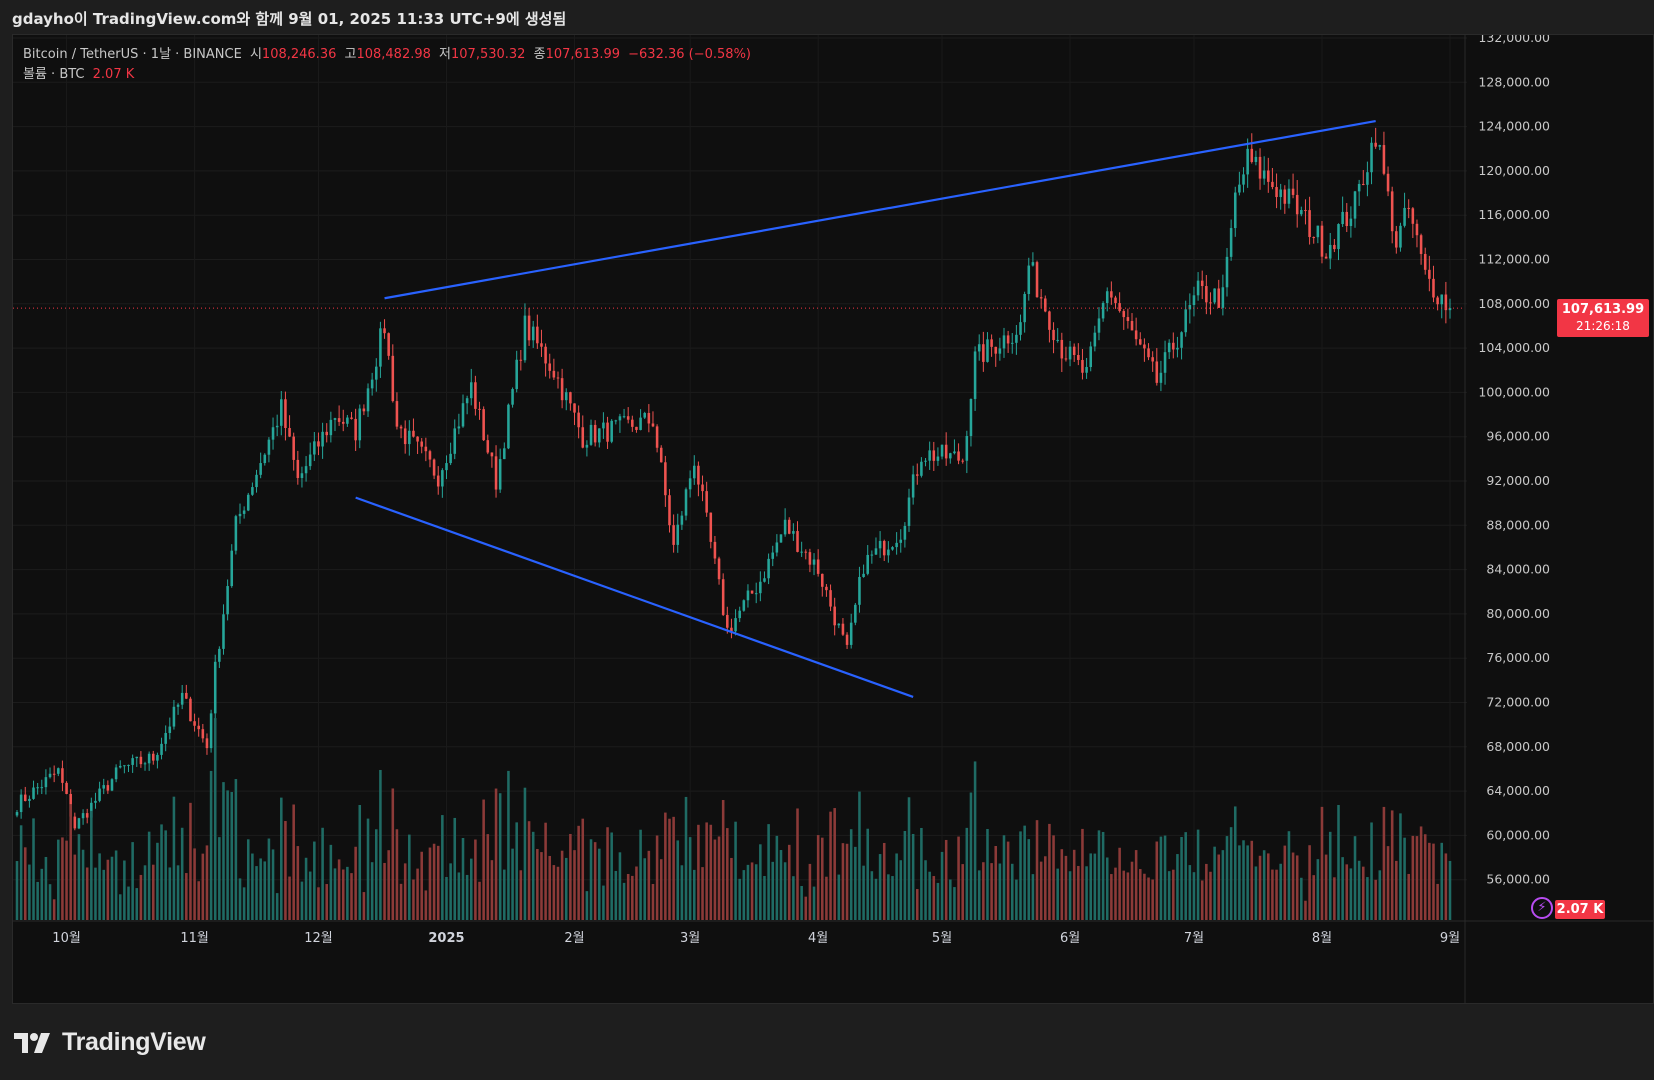  Describe the element at coordinates (634, 597) in the screenshot. I see `lower-trendline` at that location.